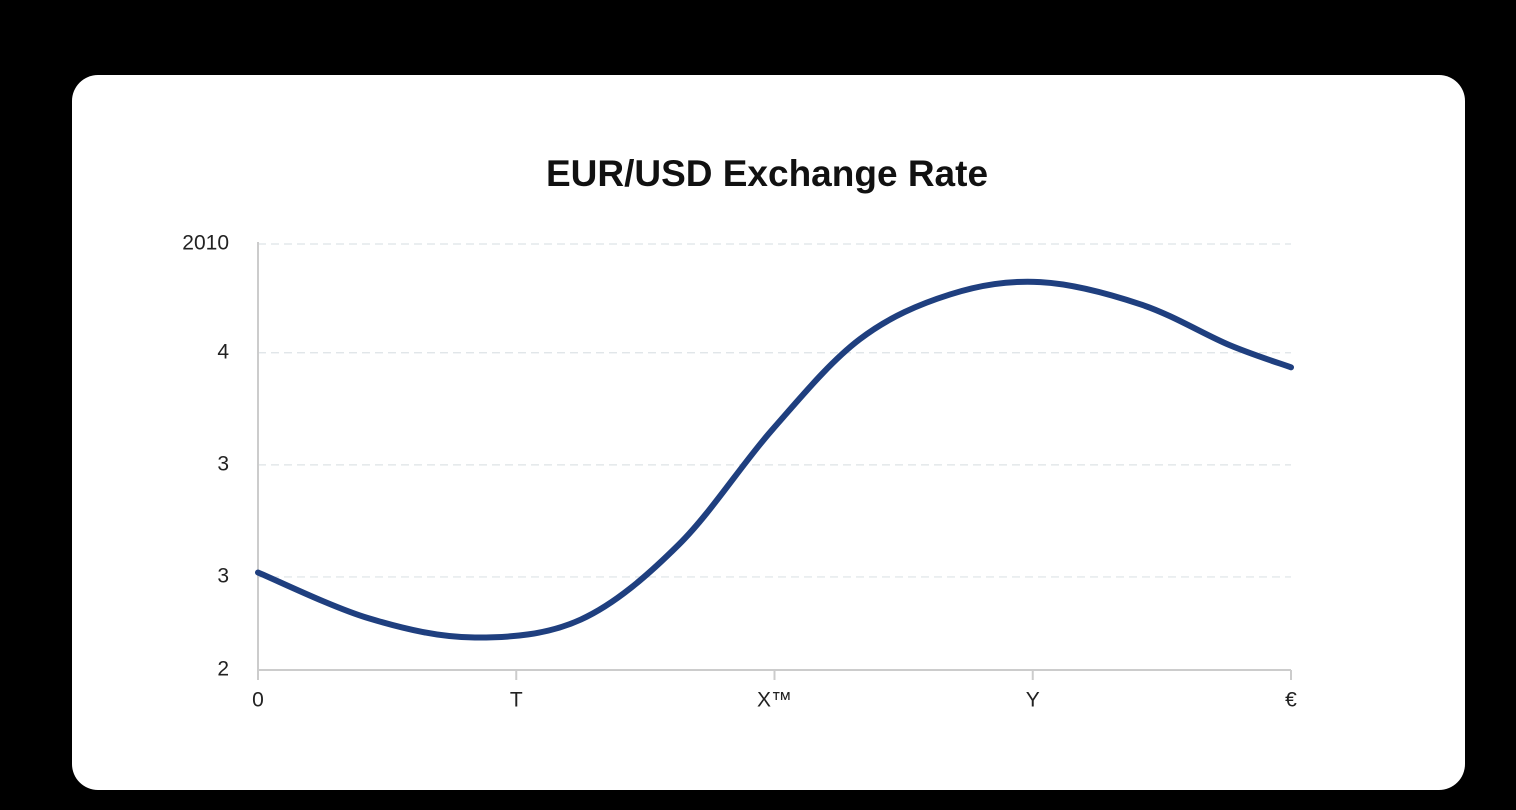  What do you see at coordinates (223, 351) in the screenshot?
I see `y-tick-label: 4` at bounding box center [223, 351].